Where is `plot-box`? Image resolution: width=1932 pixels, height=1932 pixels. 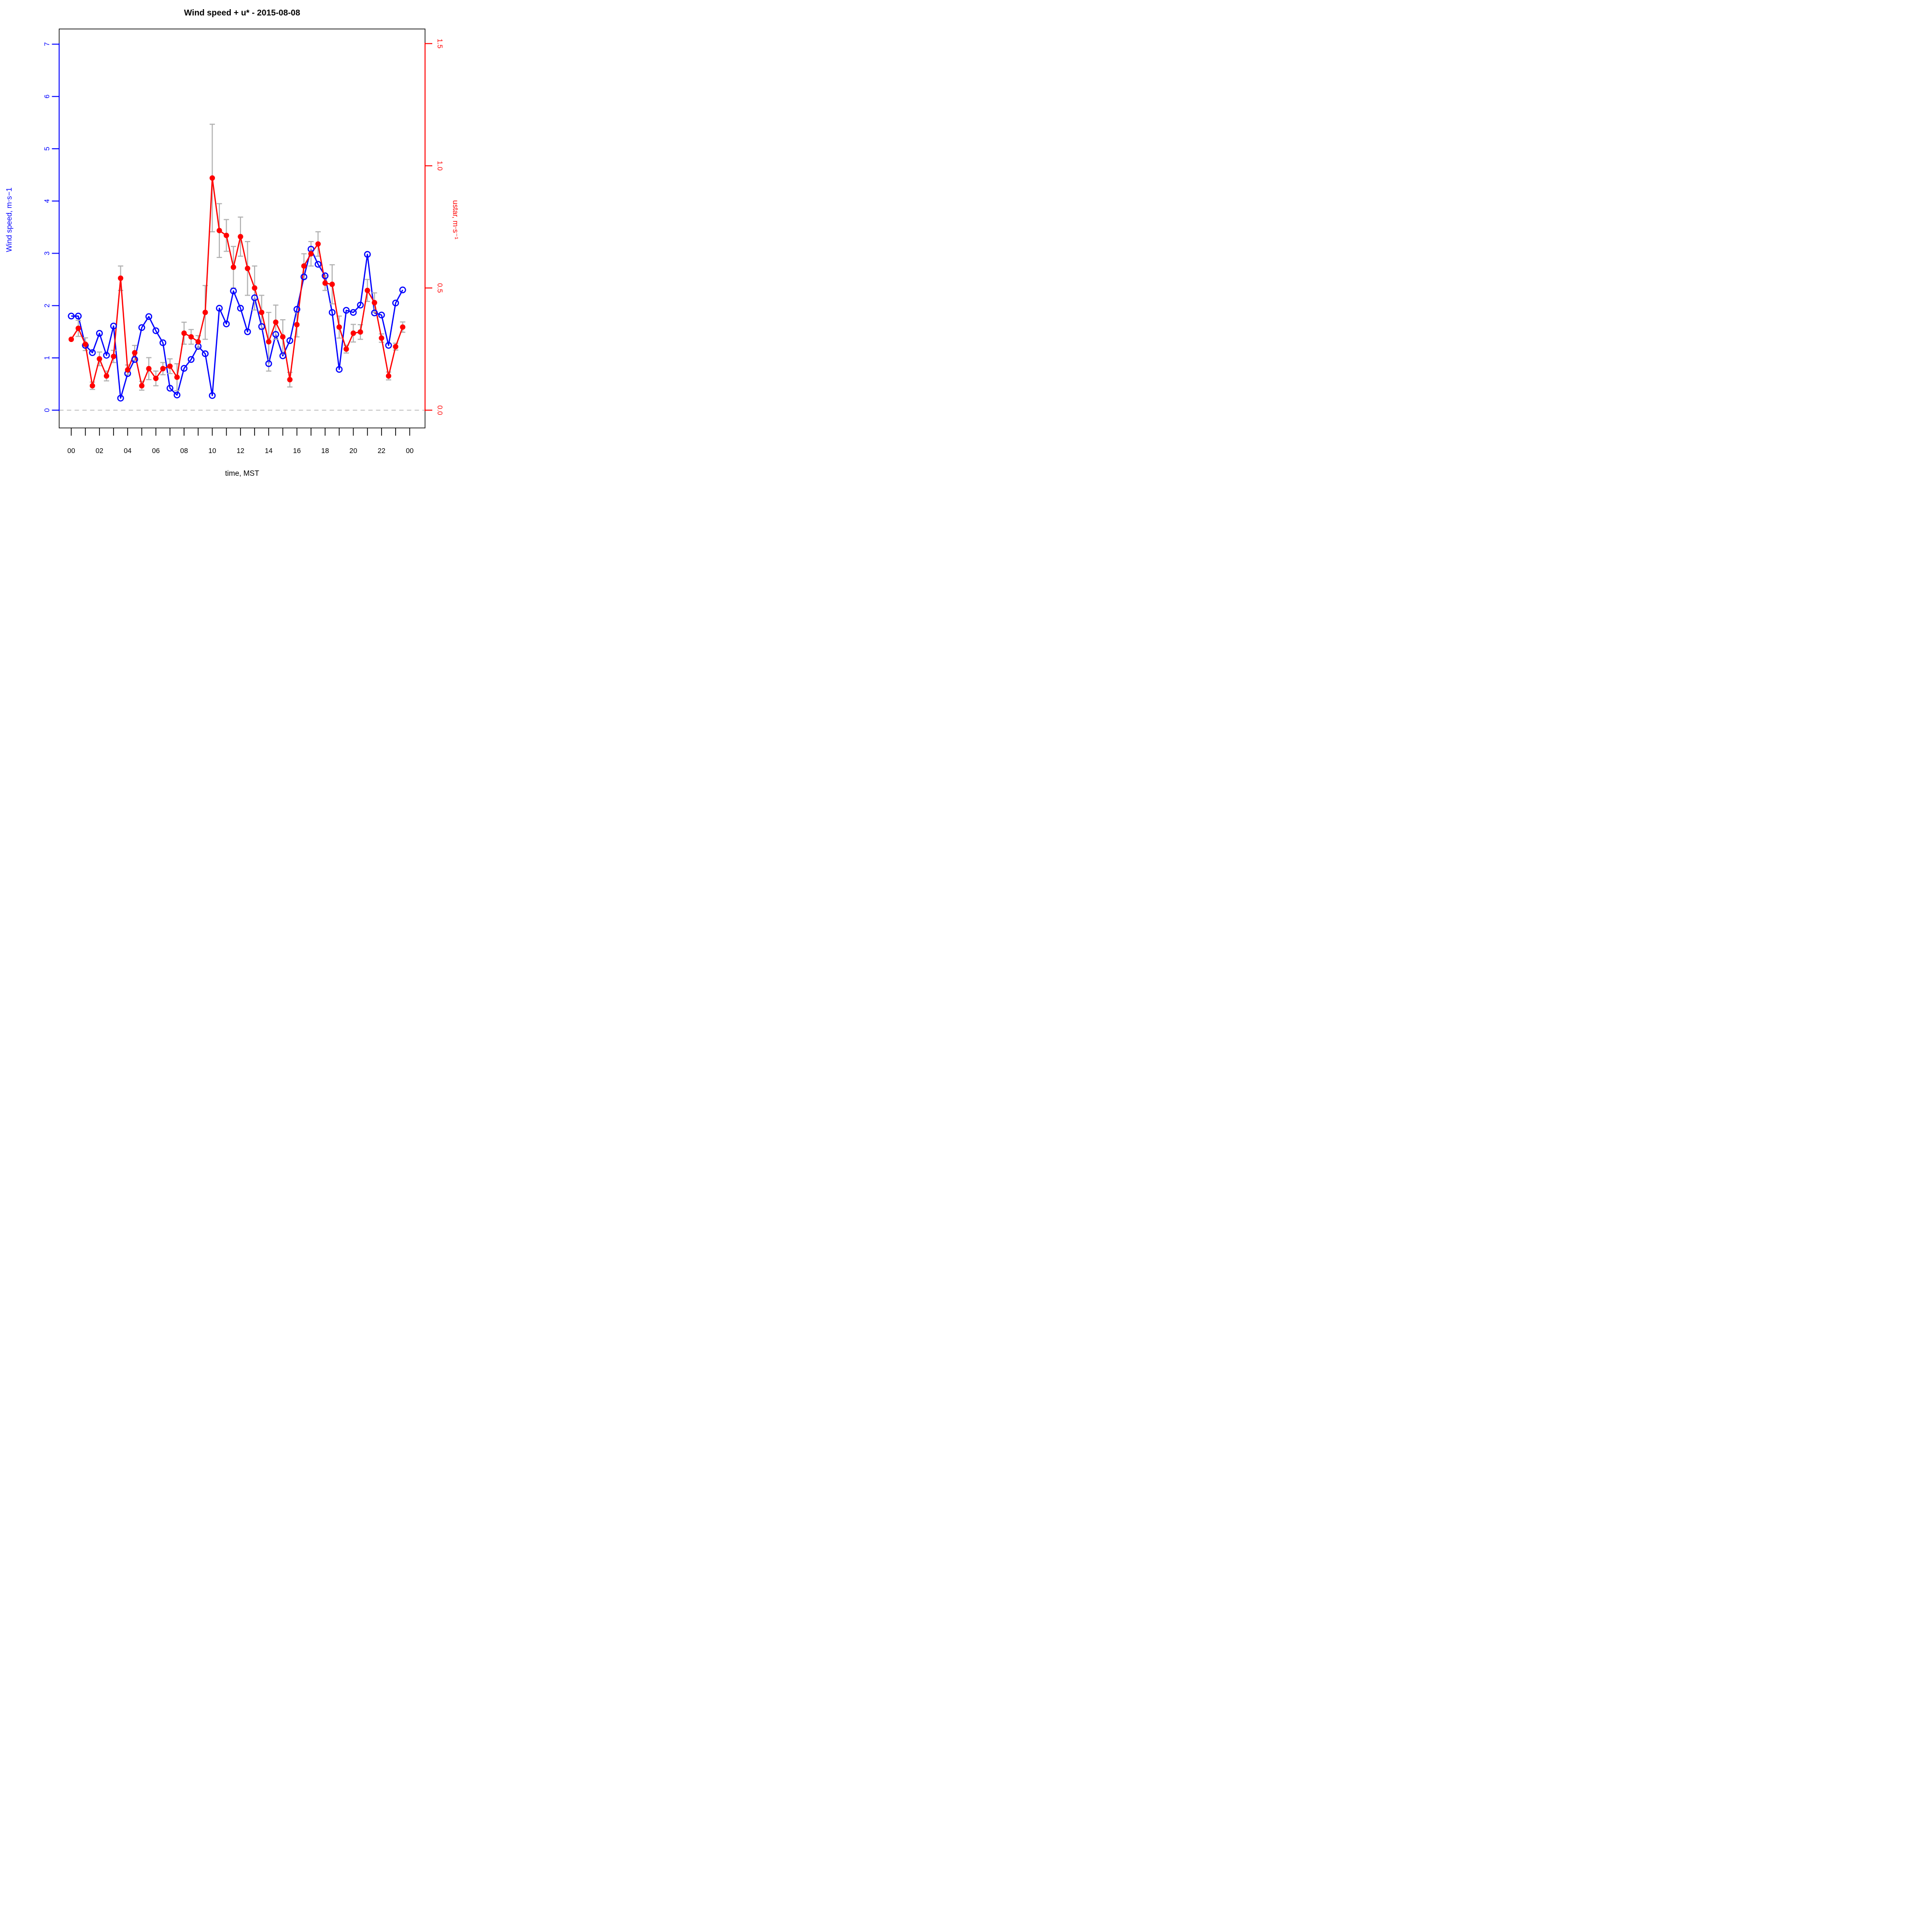
plot-box is located at coordinates (242, 228).